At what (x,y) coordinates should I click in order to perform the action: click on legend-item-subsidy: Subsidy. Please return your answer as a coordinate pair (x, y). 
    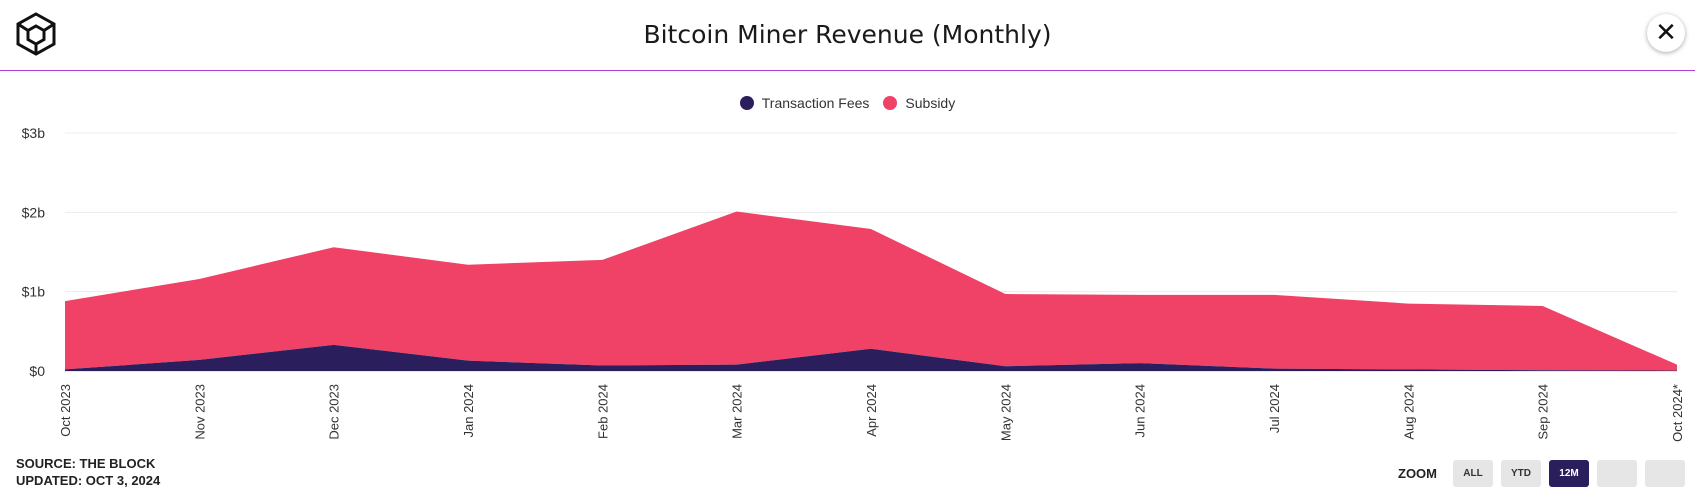
    Looking at the image, I should click on (919, 103).